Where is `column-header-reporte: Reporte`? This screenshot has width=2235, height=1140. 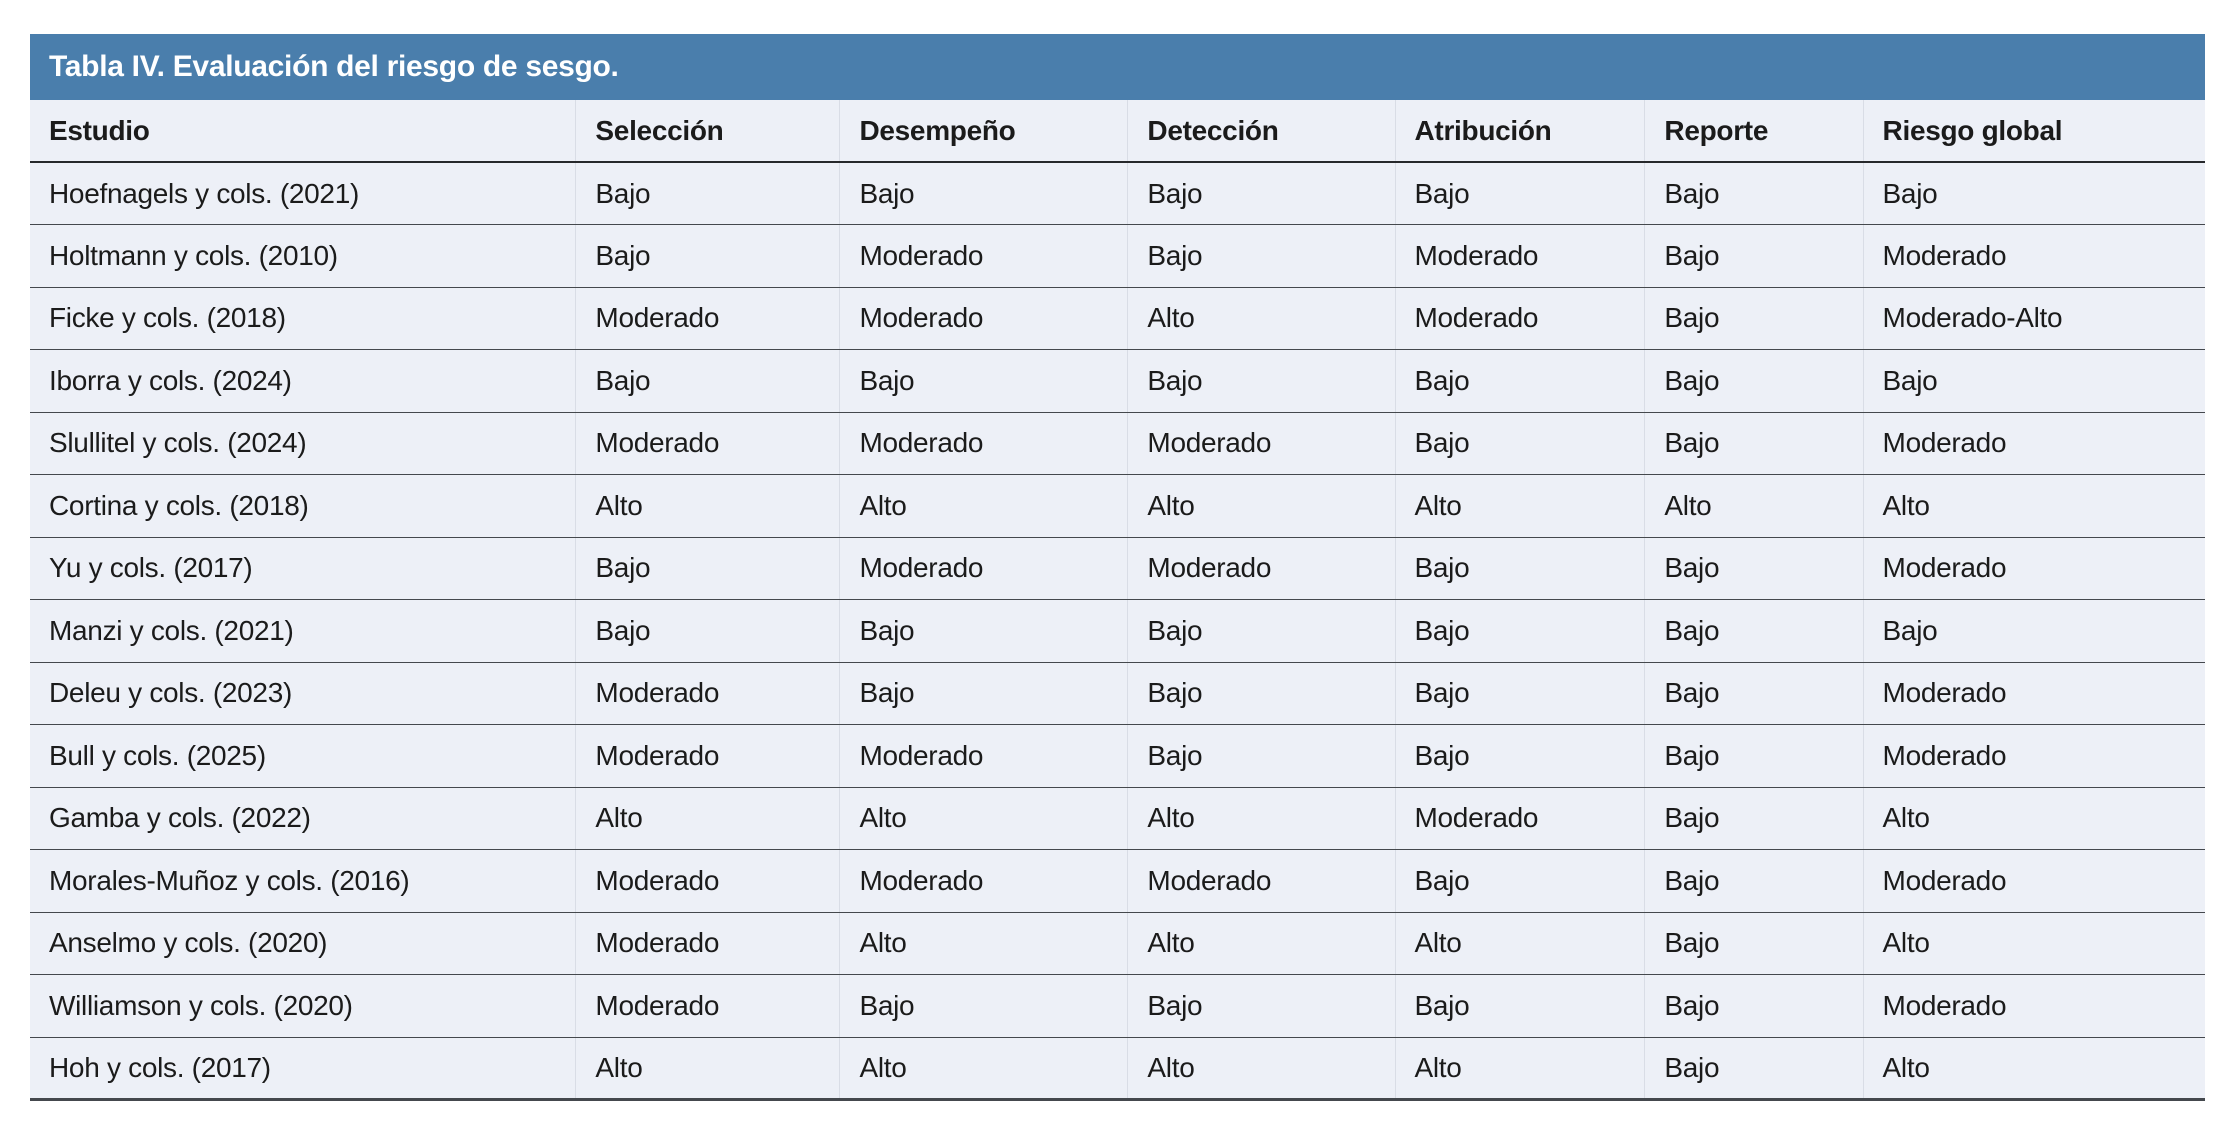 column-header-reporte: Reporte is located at coordinates (1754, 131).